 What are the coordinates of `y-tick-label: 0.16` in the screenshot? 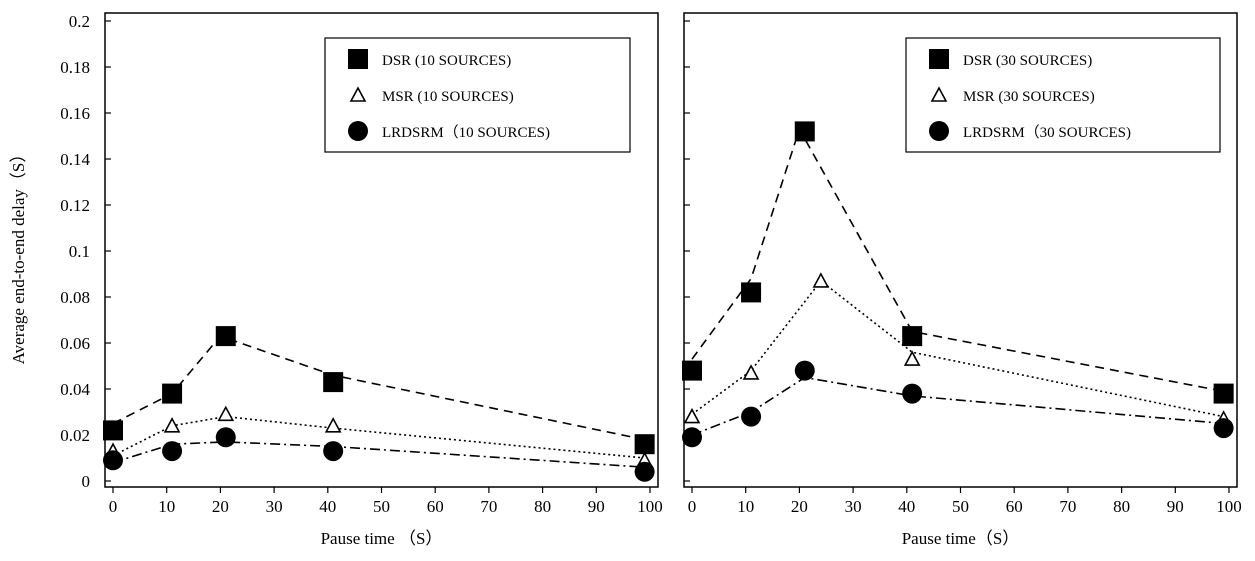 It's located at (75, 113).